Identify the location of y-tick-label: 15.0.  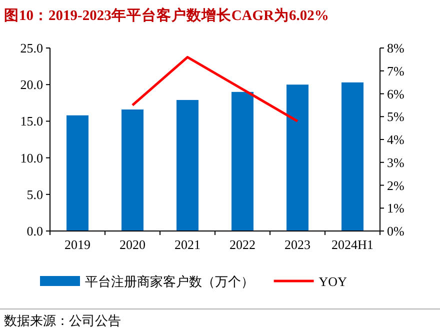
(31, 121).